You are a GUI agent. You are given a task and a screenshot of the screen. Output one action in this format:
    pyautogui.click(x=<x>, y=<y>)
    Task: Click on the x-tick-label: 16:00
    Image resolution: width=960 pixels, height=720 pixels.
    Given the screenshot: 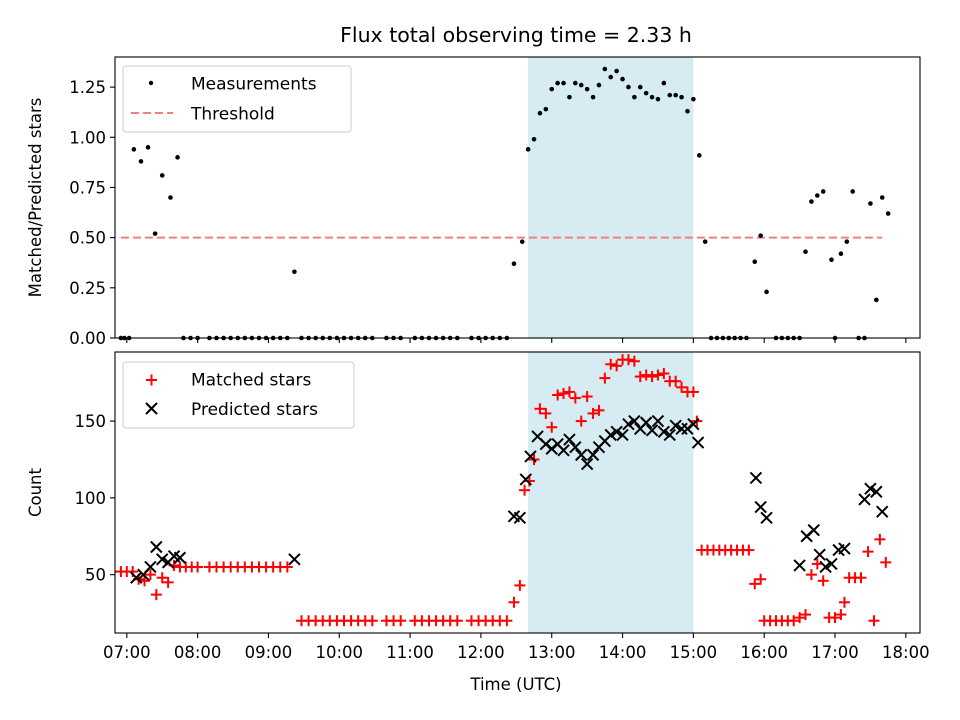 What is the action you would take?
    pyautogui.click(x=764, y=652)
    